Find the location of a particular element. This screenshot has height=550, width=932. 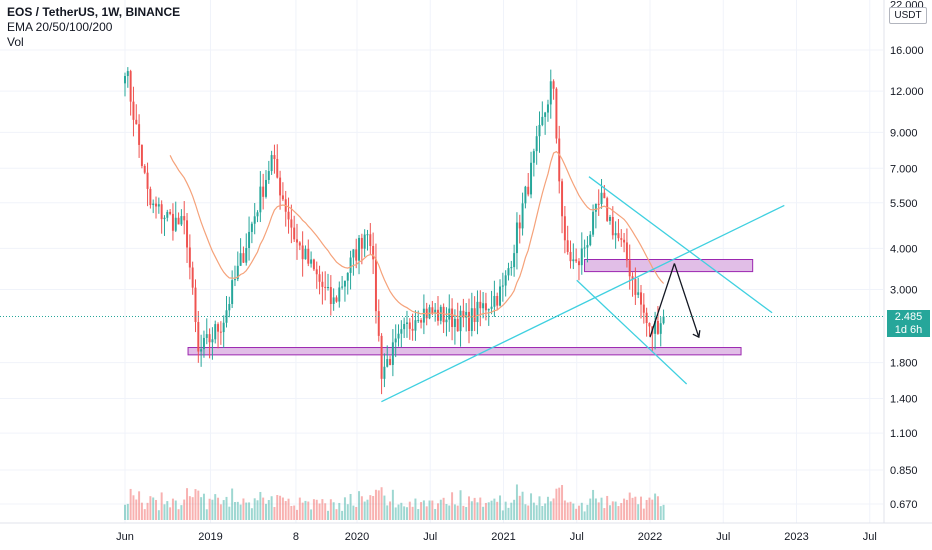

time-tick-label: 2022 is located at coordinates (650, 537).